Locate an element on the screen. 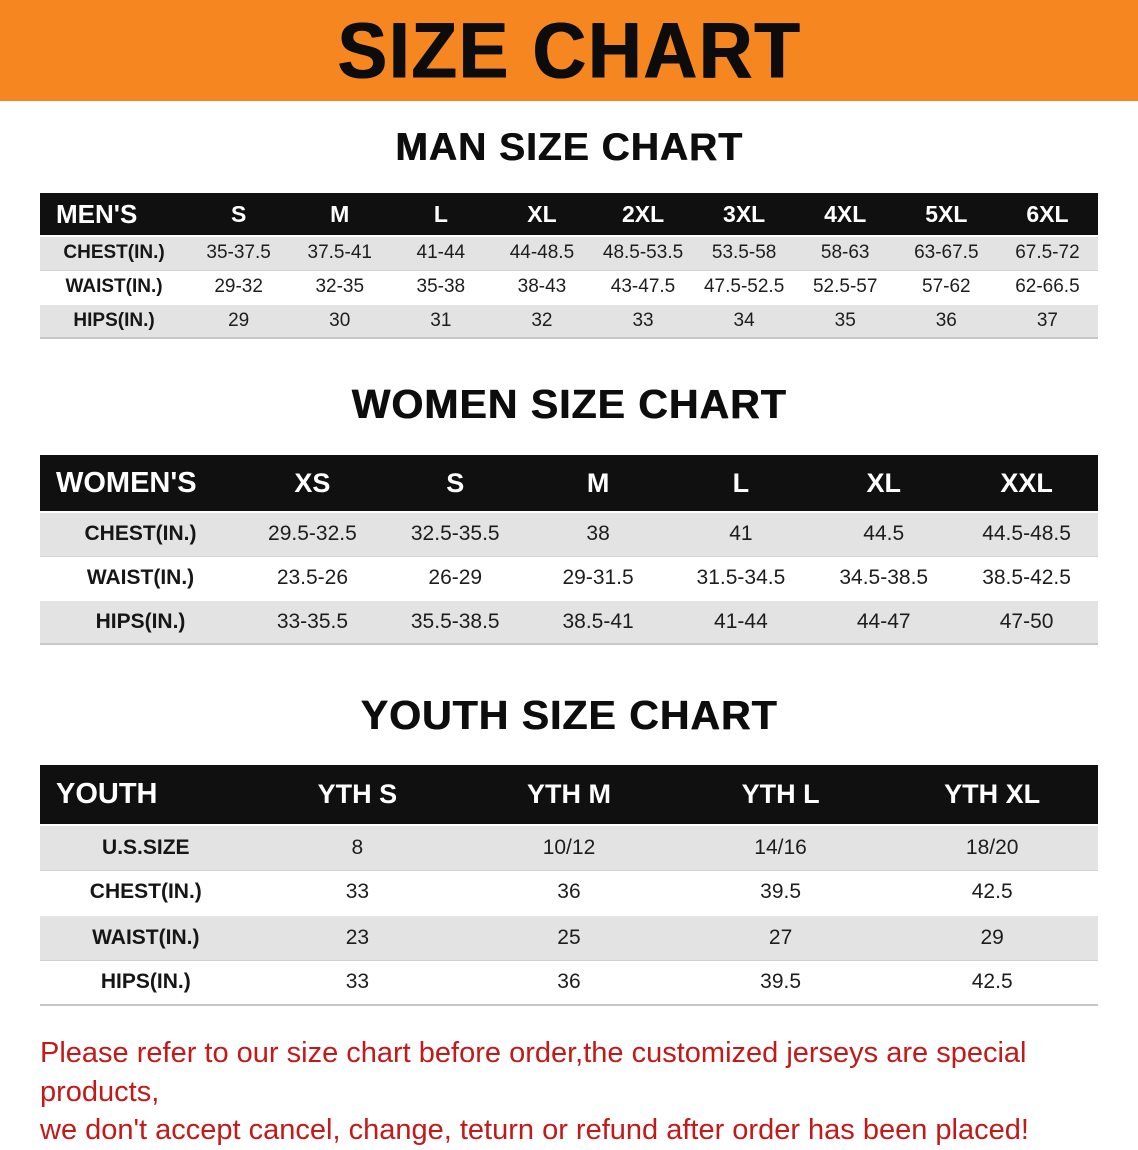 The image size is (1138, 1150). mens-section-heading: MAN SIZE CHART is located at coordinates (569, 147).